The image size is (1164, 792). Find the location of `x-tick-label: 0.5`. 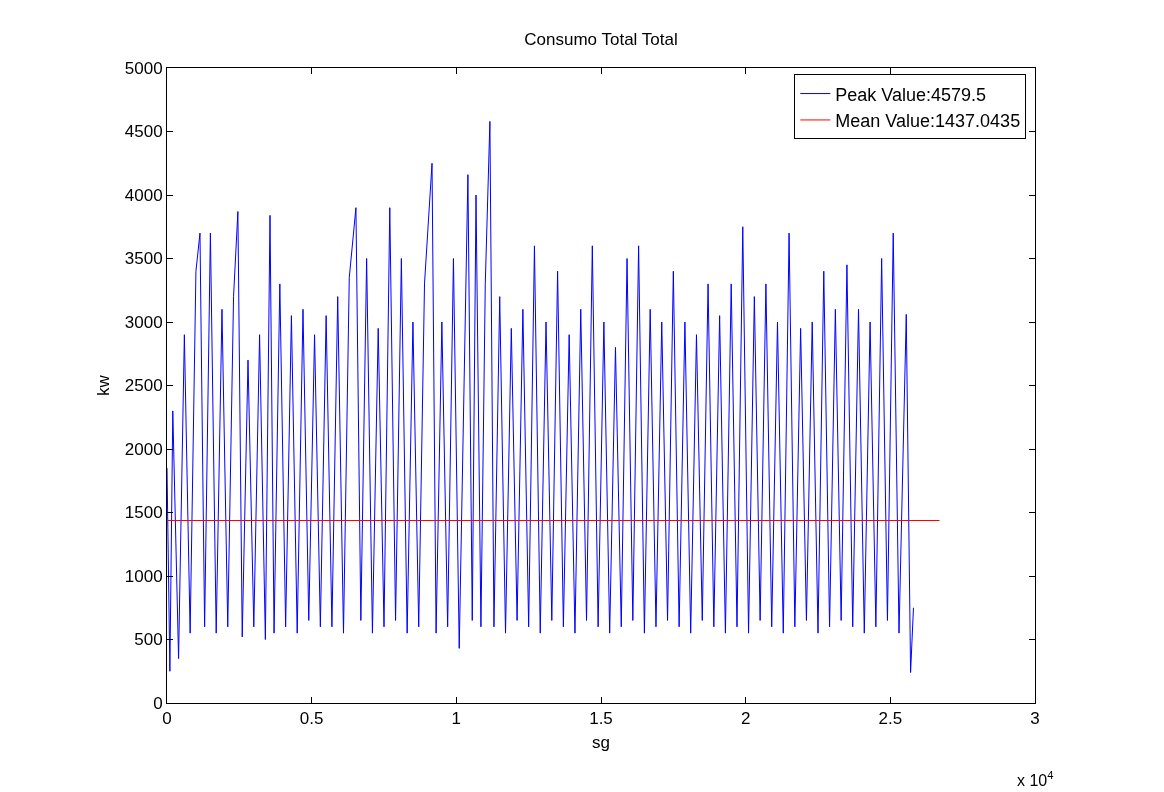

x-tick-label: 0.5 is located at coordinates (311, 719).